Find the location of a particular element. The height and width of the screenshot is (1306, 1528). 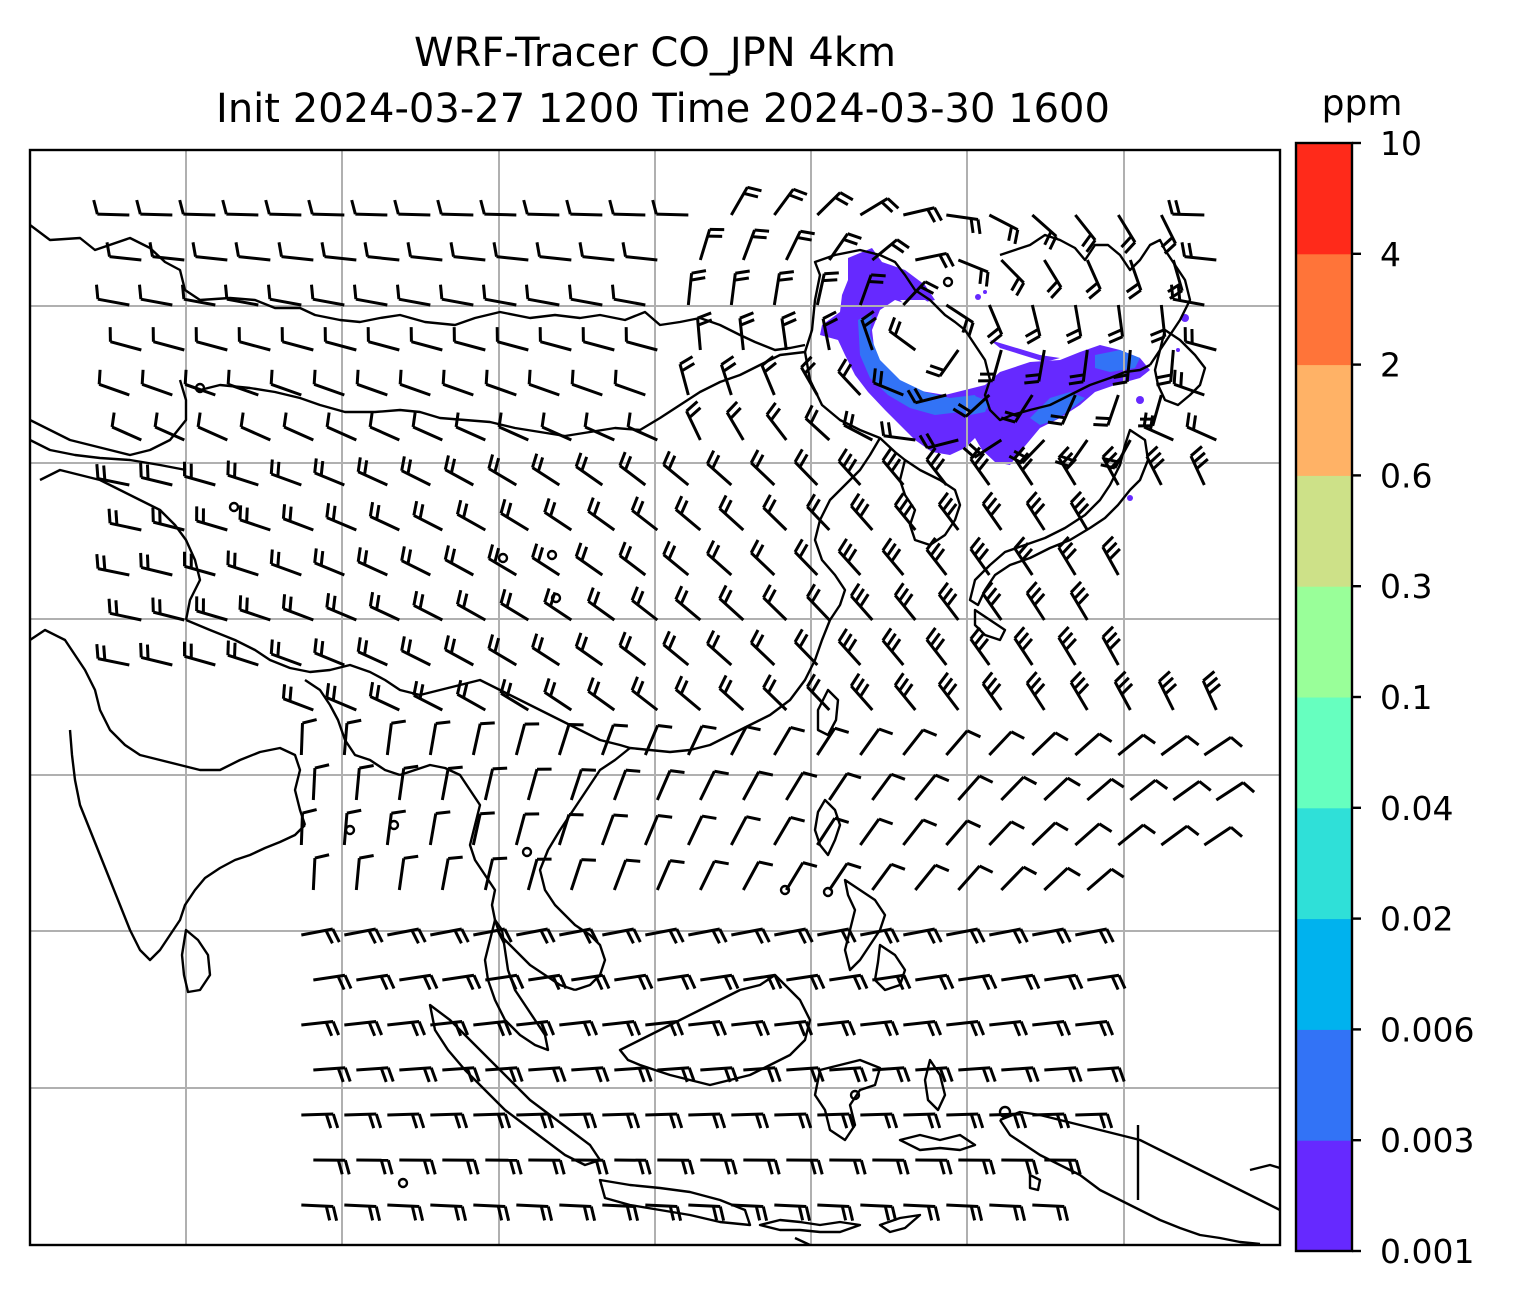

colorbar-tick-label: 0.1 is located at coordinates (1406, 697).